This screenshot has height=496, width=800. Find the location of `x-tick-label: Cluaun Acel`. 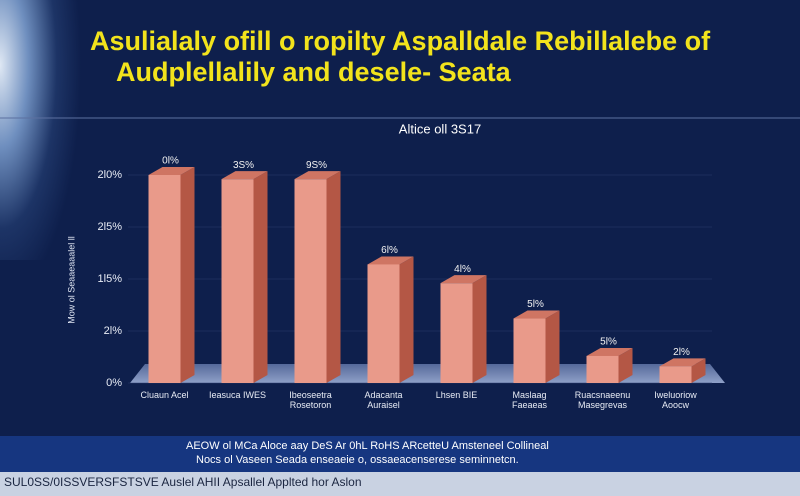

x-tick-label: Cluaun Acel is located at coordinates (164, 395).